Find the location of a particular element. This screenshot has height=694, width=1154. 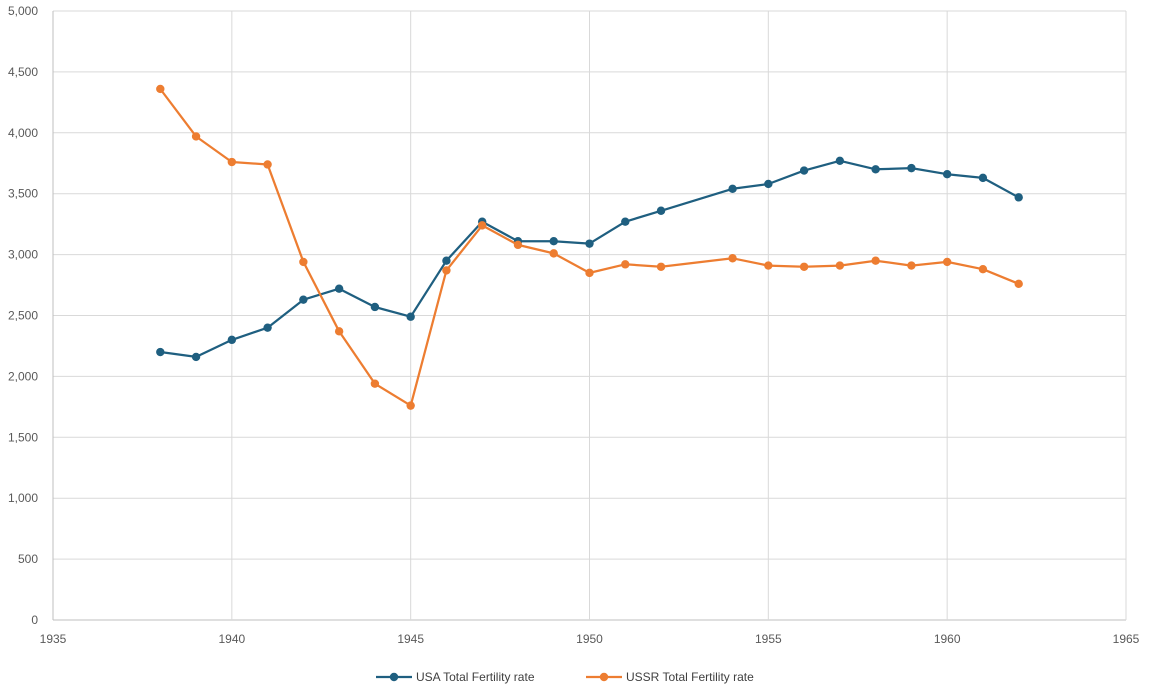

y-tick-label: 0 is located at coordinates (34, 620).